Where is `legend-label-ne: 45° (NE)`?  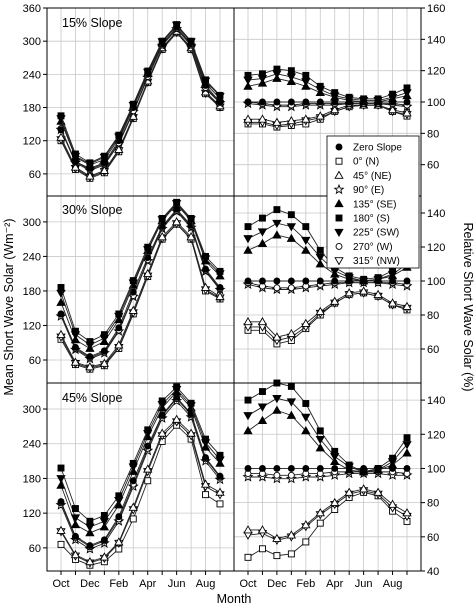
legend-label-ne: 45° (NE) is located at coordinates (372, 176).